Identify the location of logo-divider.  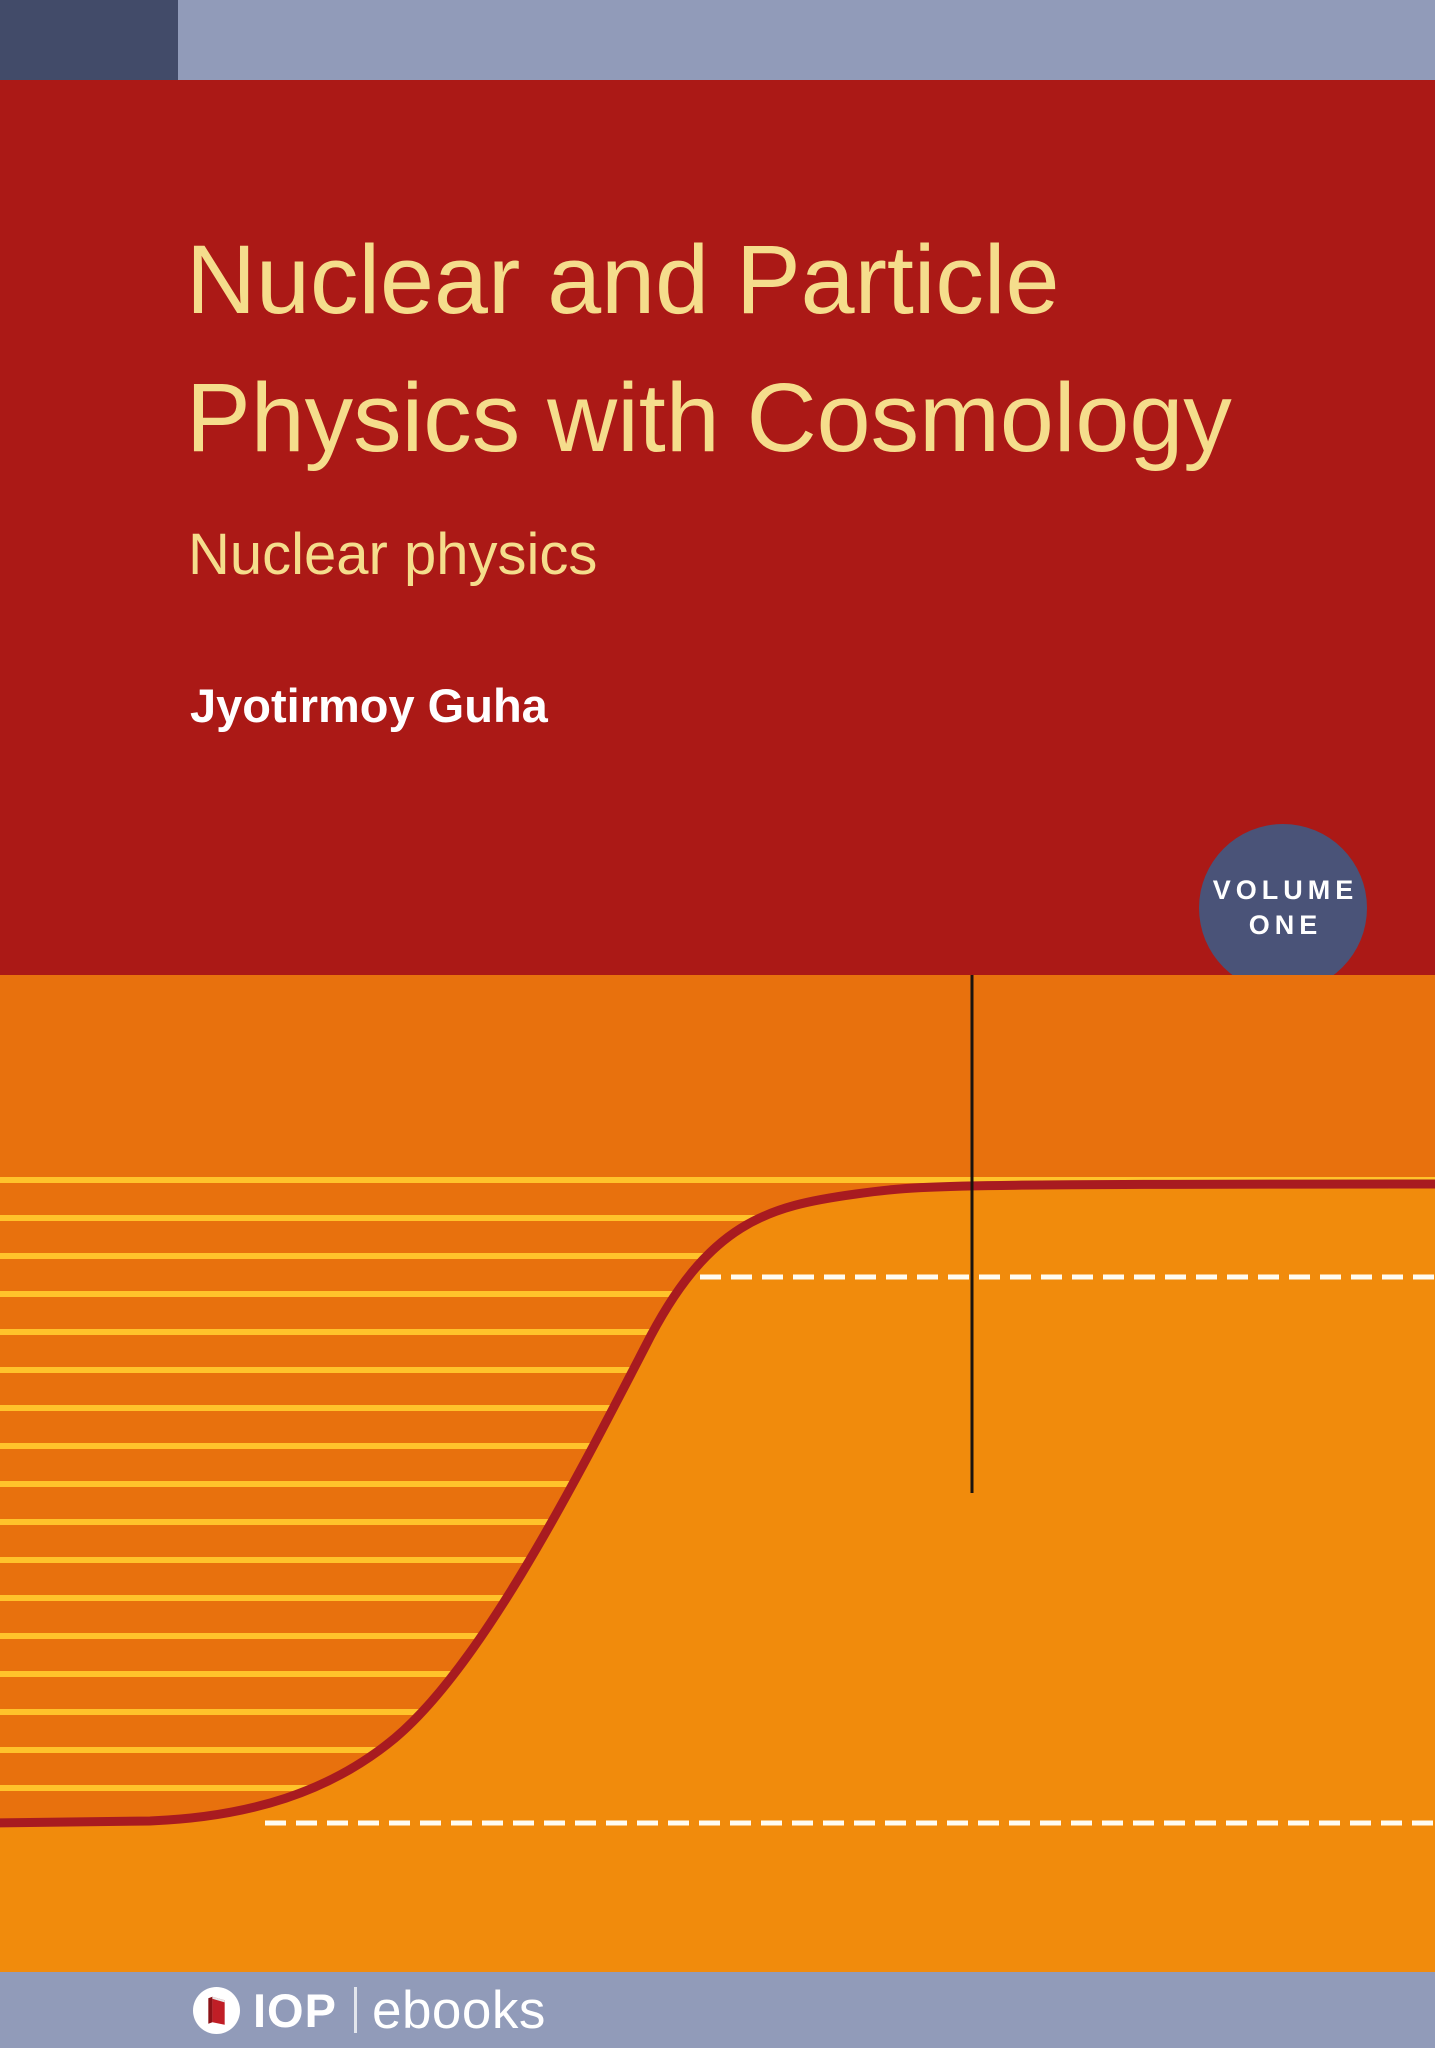
(355, 2010).